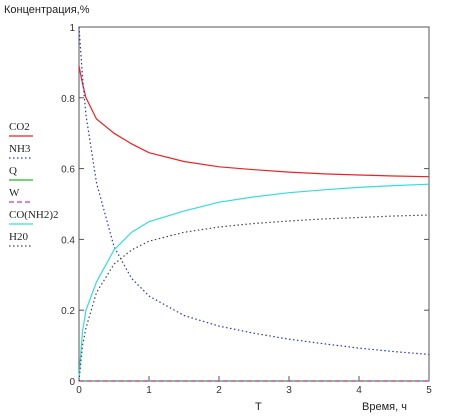 The width and height of the screenshot is (453, 419). I want to click on x-tick-label: 2, so click(219, 390).